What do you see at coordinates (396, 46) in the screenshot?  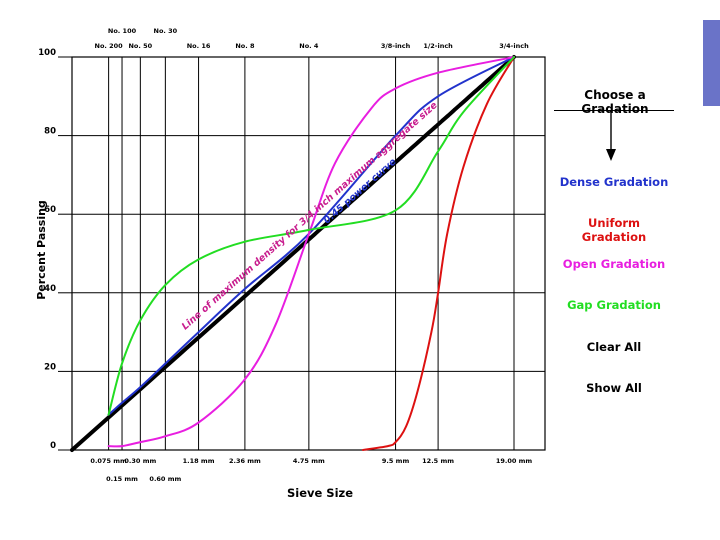 I see `sieve-number-label: 3/8-inch` at bounding box center [396, 46].